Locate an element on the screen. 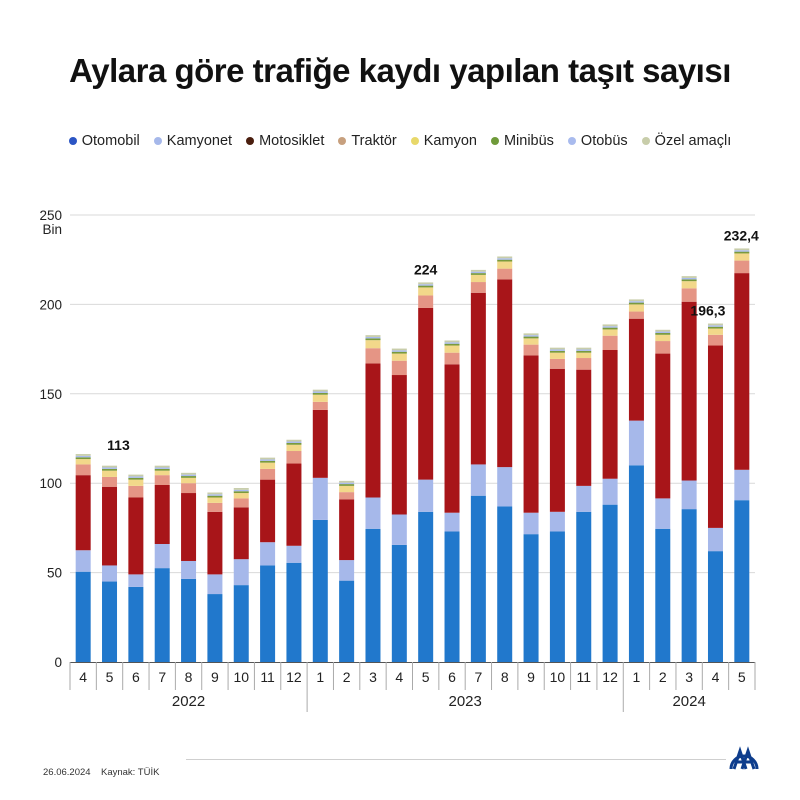  x-tick-label: 3 is located at coordinates (689, 677).